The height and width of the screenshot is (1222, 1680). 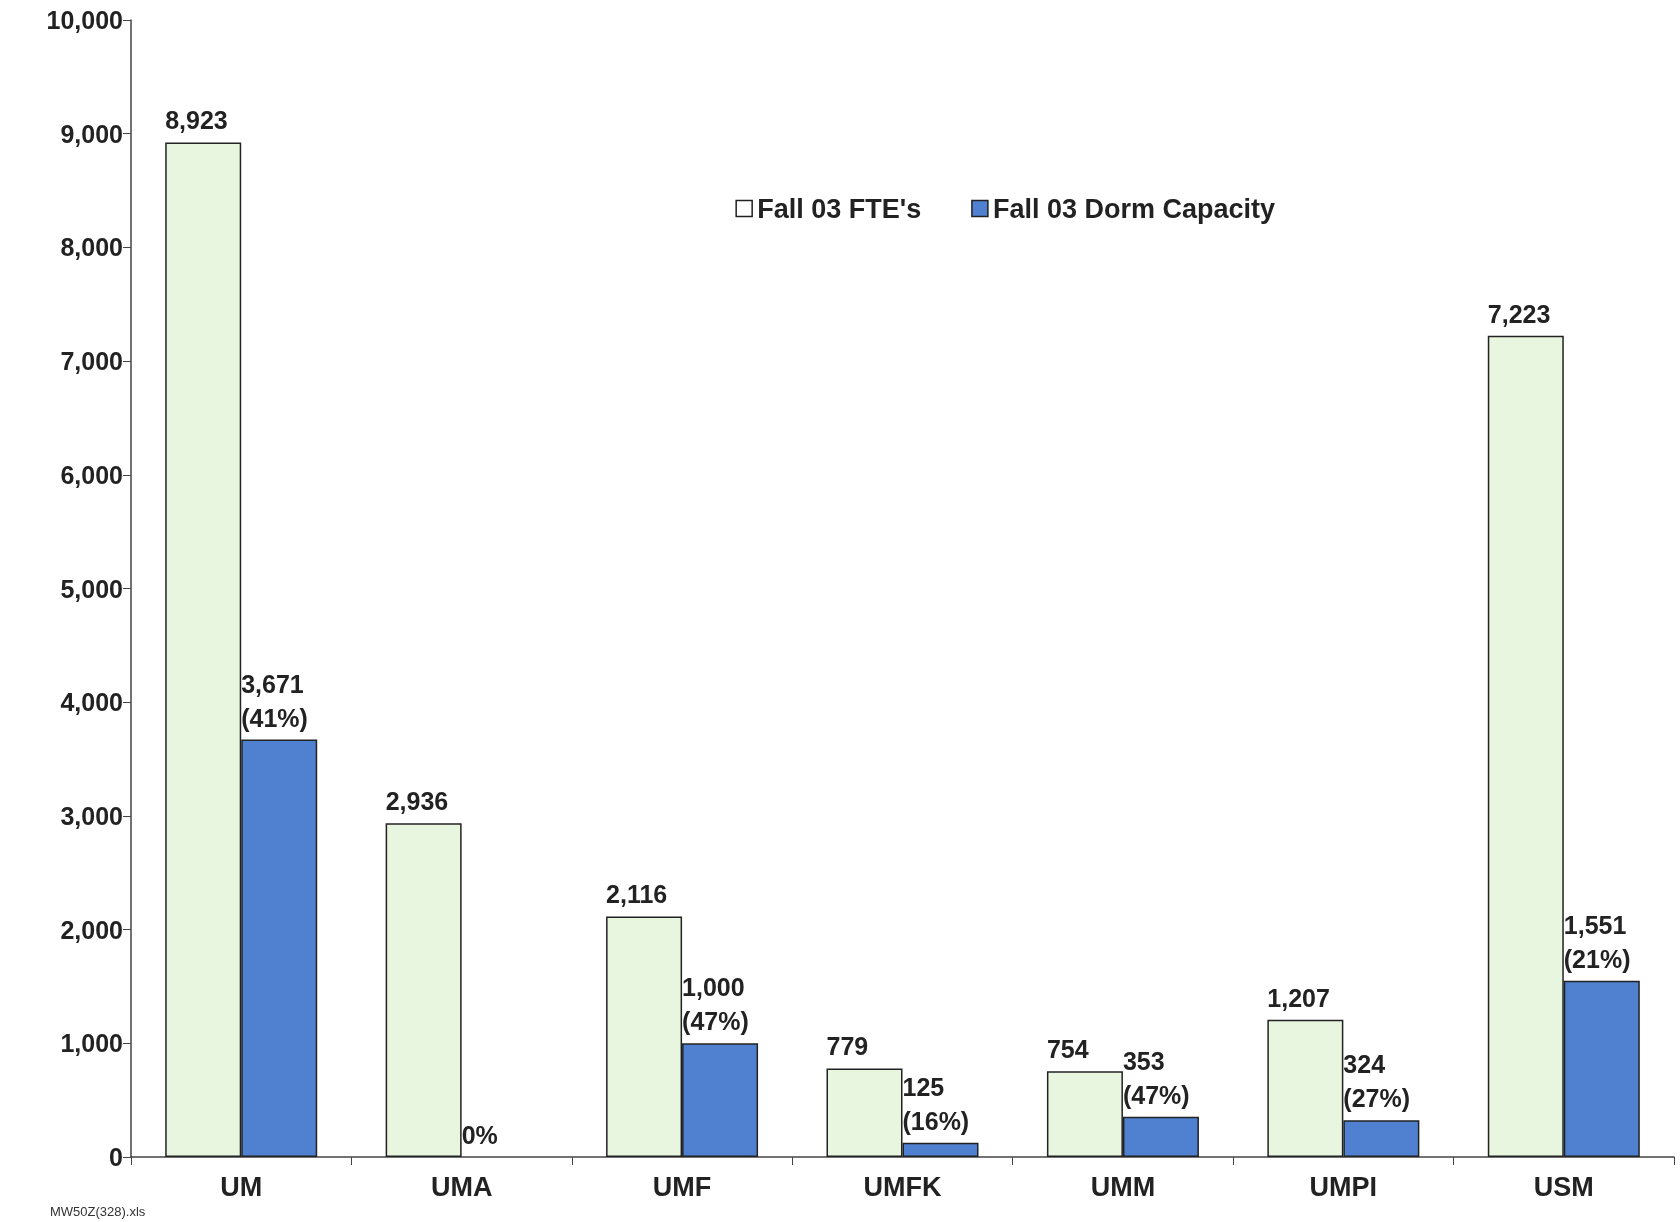 I want to click on y-tick-label: 5,000, so click(x=91, y=588).